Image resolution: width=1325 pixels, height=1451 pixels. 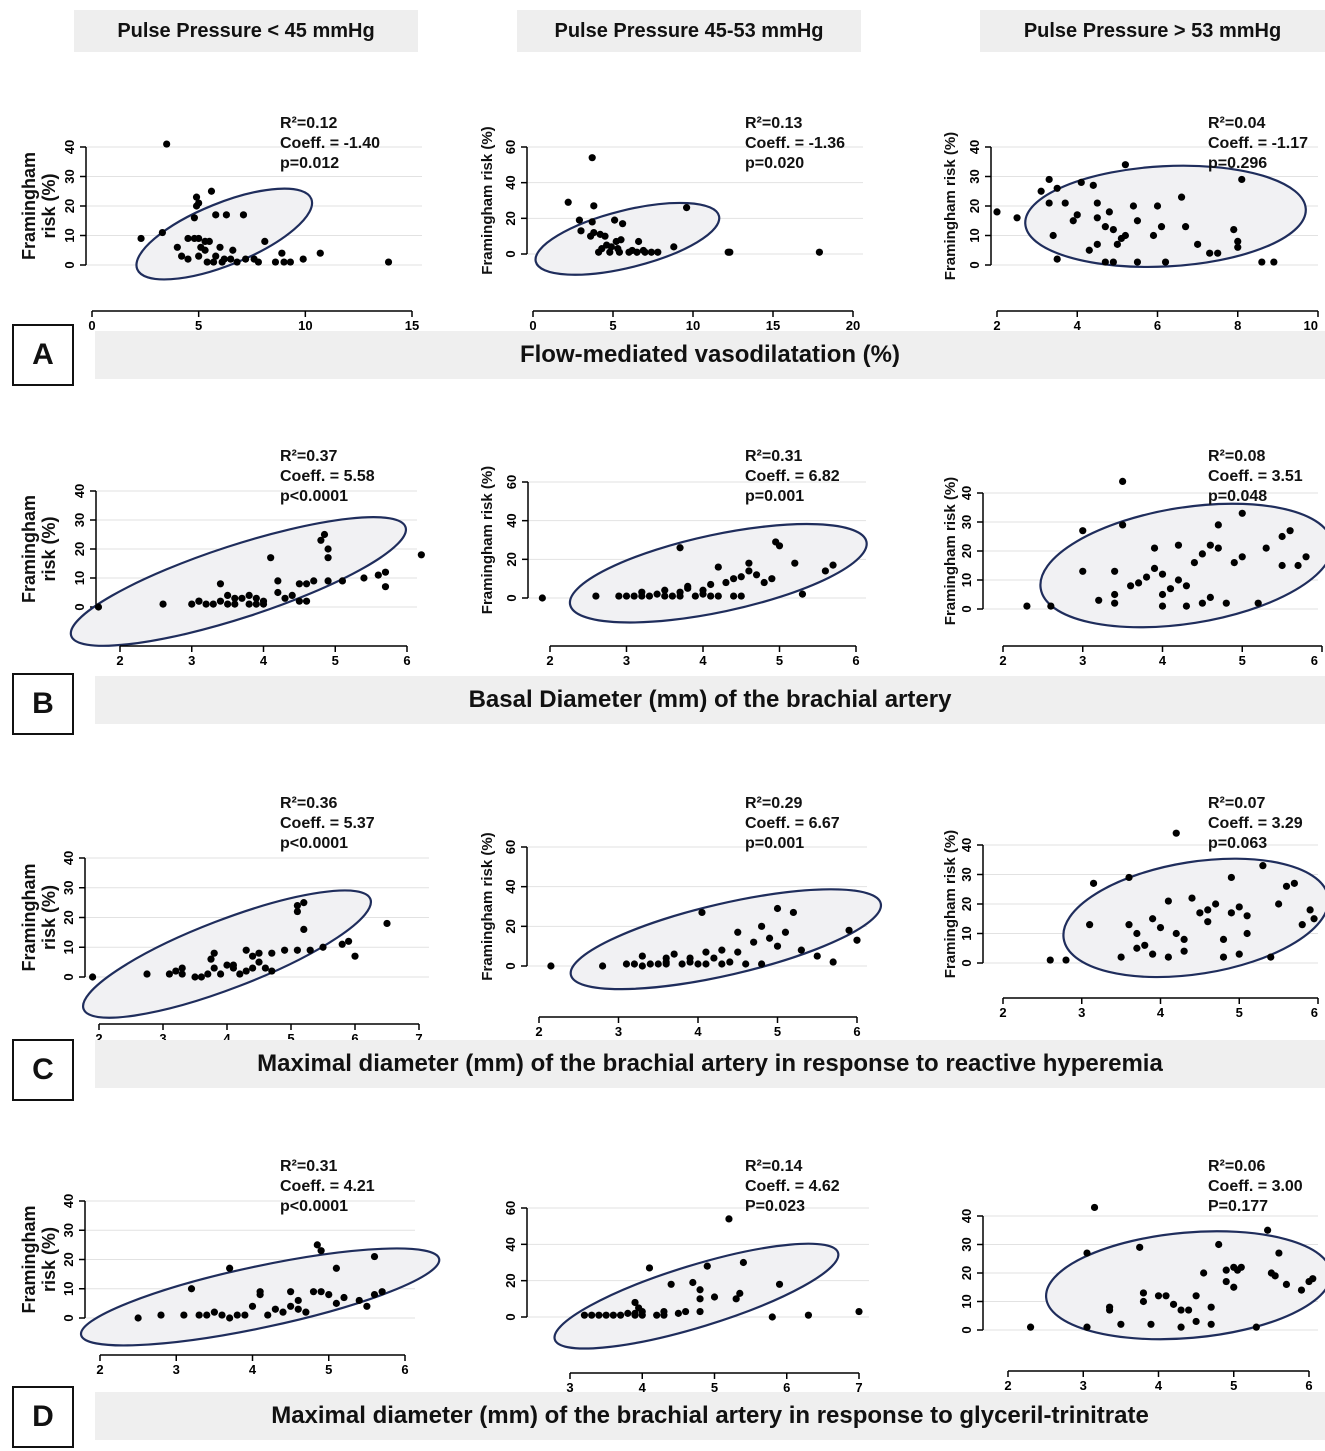 I want to click on y-tick-label: 20, so click(x=511, y=559).